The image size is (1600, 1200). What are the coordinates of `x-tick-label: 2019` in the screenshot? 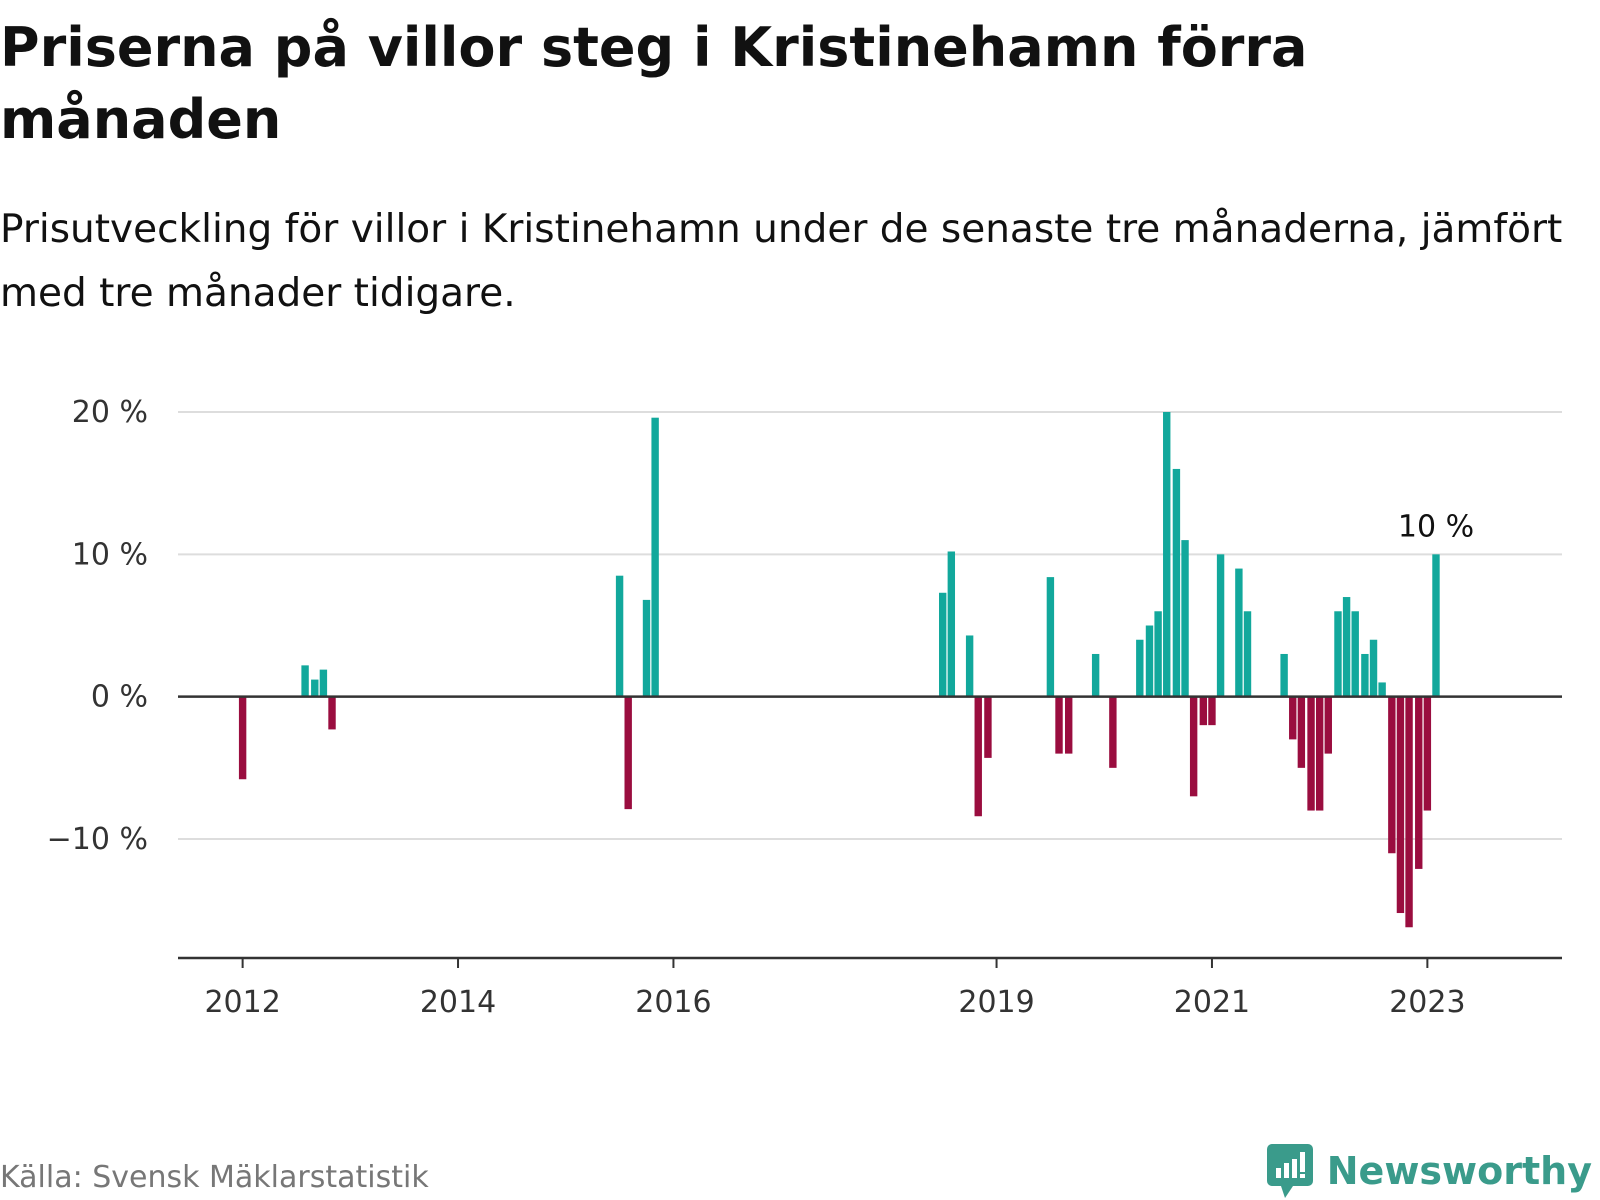 It's located at (996, 1002).